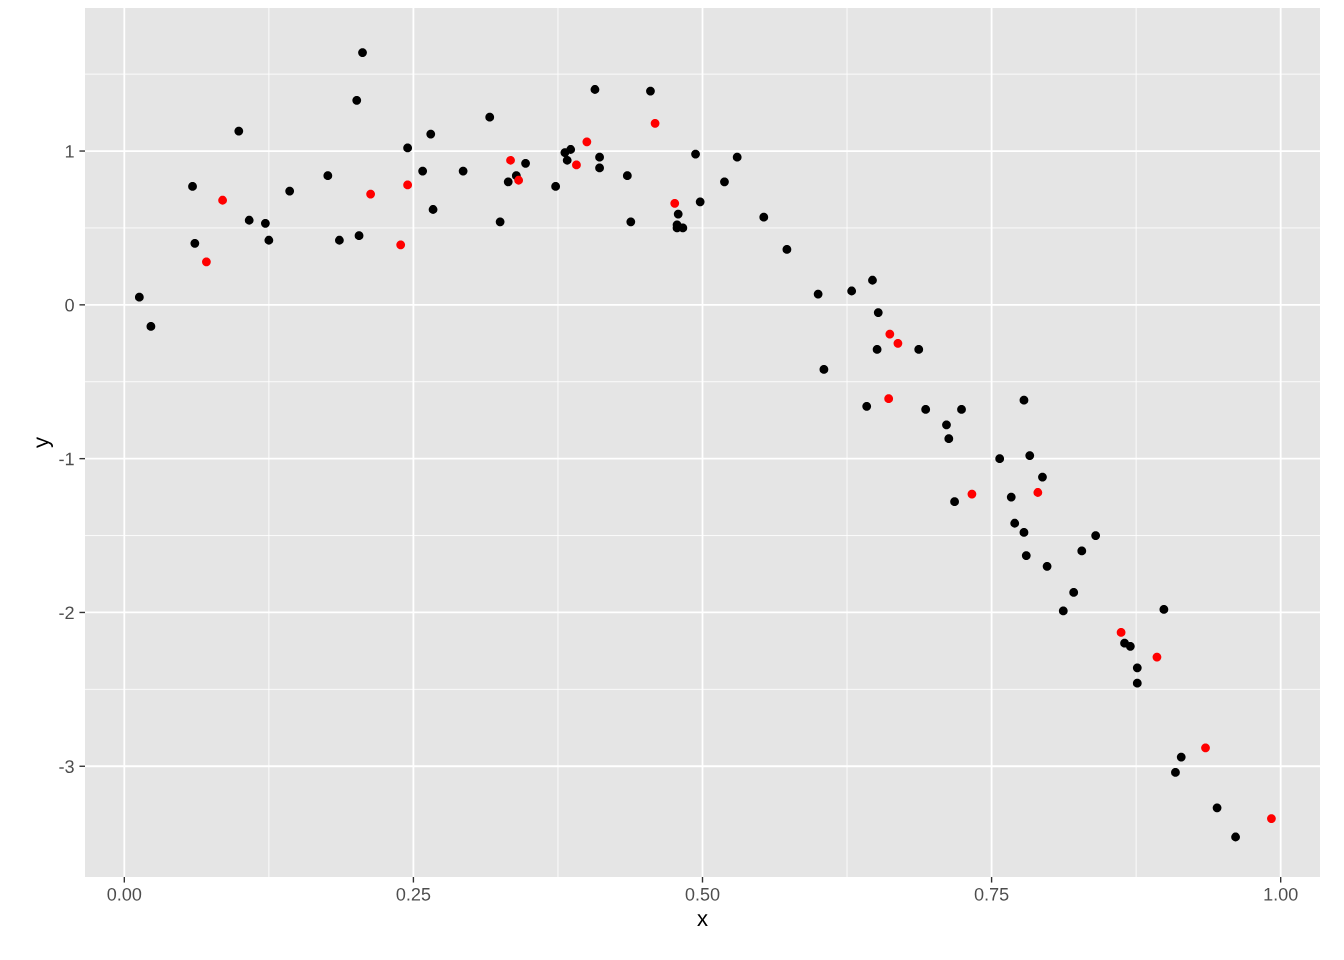 The height and width of the screenshot is (960, 1344). What do you see at coordinates (44, 442) in the screenshot?
I see `y-axis-title: y` at bounding box center [44, 442].